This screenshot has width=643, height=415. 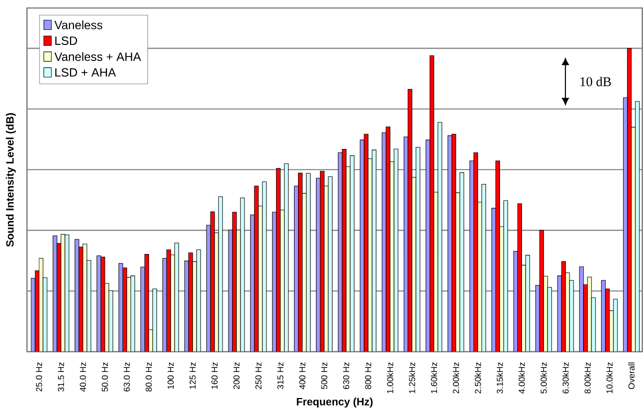 I want to click on x-tick-label: 31.5 Hz, so click(x=61, y=377).